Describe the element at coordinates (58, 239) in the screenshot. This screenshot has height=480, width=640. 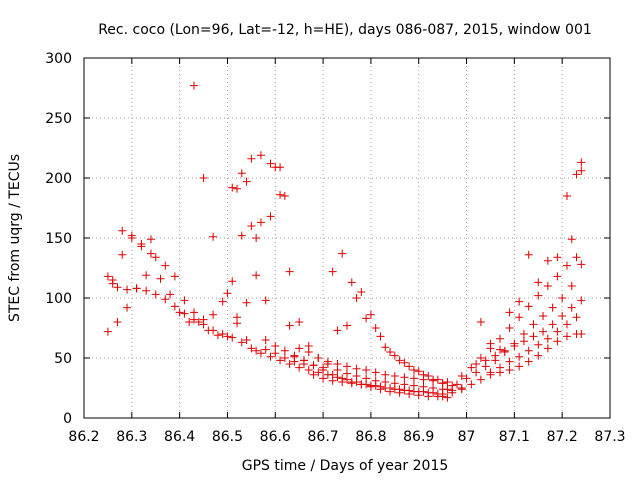
I see `y-tick-labels: 0 50 100 150 200 250 300` at that location.